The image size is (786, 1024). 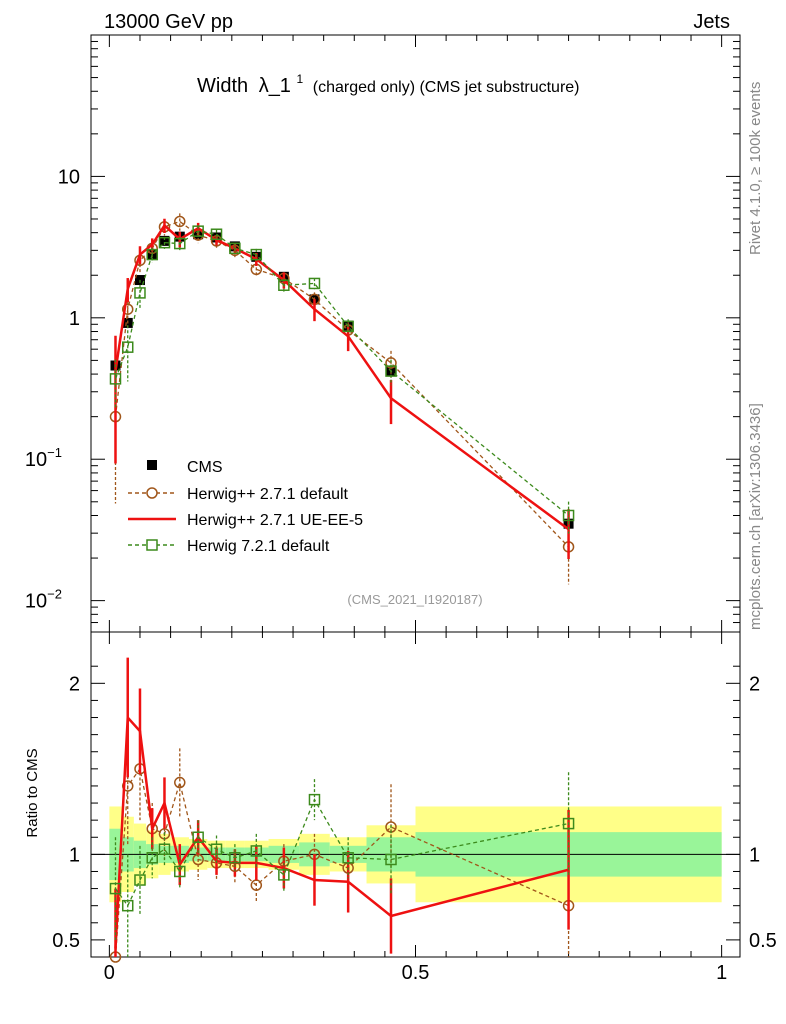 What do you see at coordinates (755, 516) in the screenshot?
I see `mcplots-reference-label: mcplots.cern.ch [arXiv:1306.3436]` at bounding box center [755, 516].